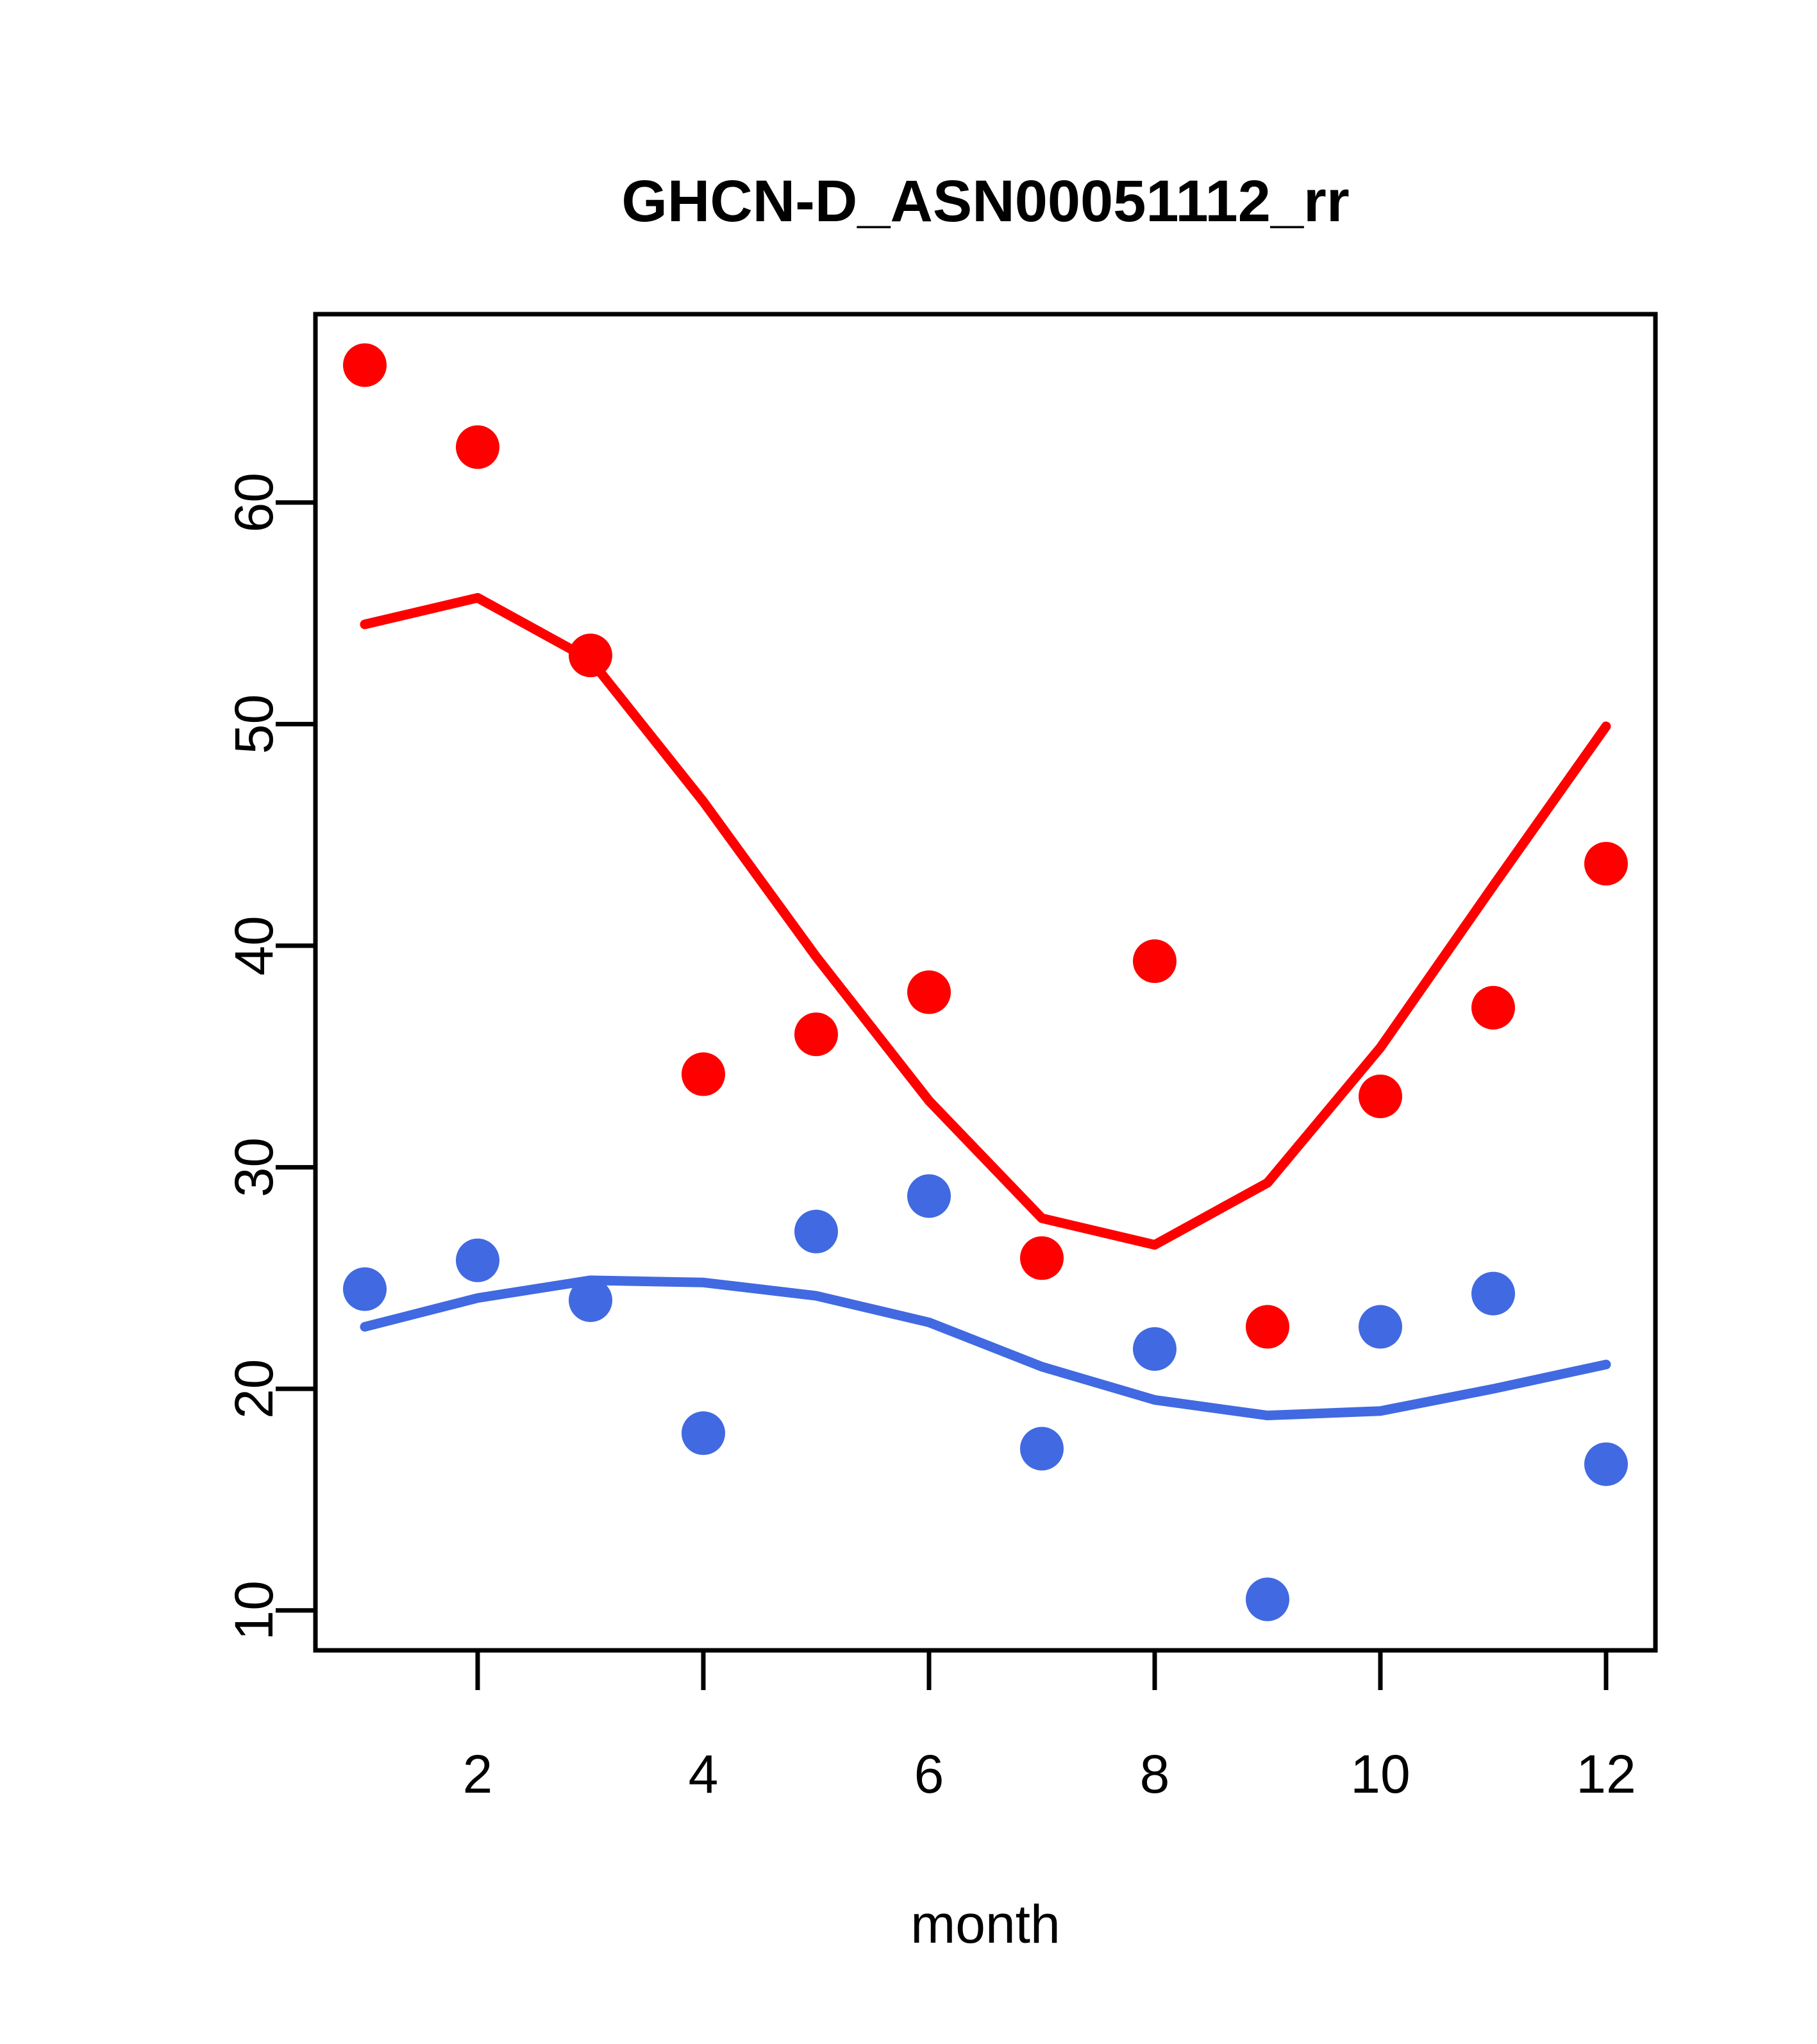 The image size is (1817, 2044). I want to click on y-tick-label: 60, so click(254, 502).